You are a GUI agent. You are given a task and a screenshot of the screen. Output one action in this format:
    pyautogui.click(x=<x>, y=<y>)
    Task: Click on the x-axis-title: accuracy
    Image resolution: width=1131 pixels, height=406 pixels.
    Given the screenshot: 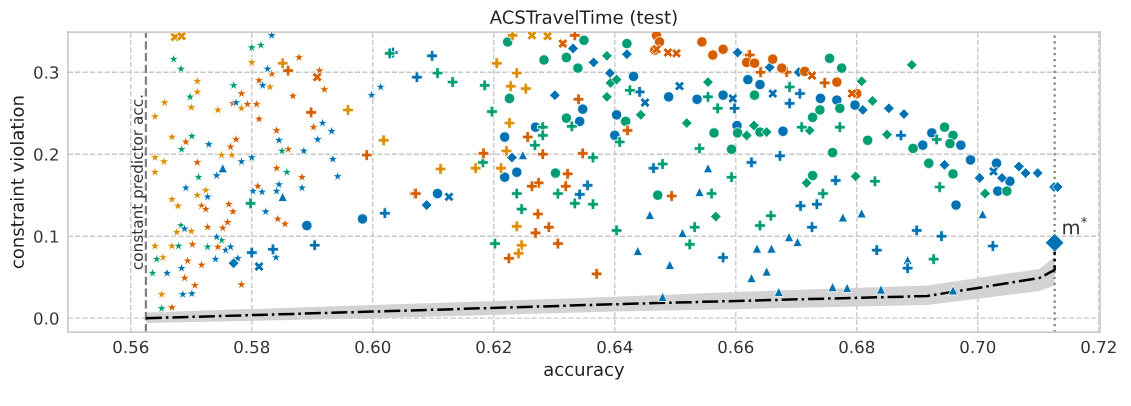 What is the action you would take?
    pyautogui.click(x=584, y=372)
    